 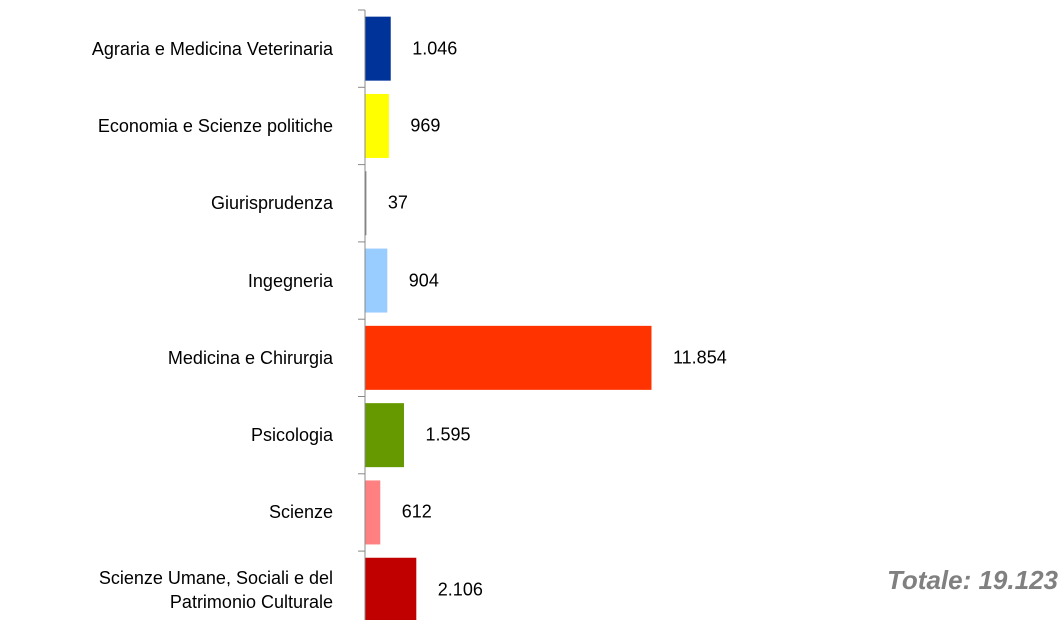 I want to click on category-label: Scienze, so click(x=300, y=512).